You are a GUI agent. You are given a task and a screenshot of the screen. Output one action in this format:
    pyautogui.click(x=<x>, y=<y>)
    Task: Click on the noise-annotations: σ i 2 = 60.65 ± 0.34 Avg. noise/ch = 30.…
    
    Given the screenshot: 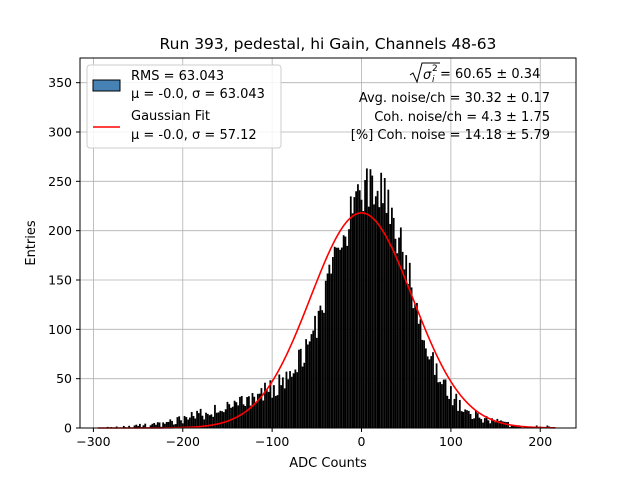 What is the action you would take?
    pyautogui.click(x=450, y=102)
    